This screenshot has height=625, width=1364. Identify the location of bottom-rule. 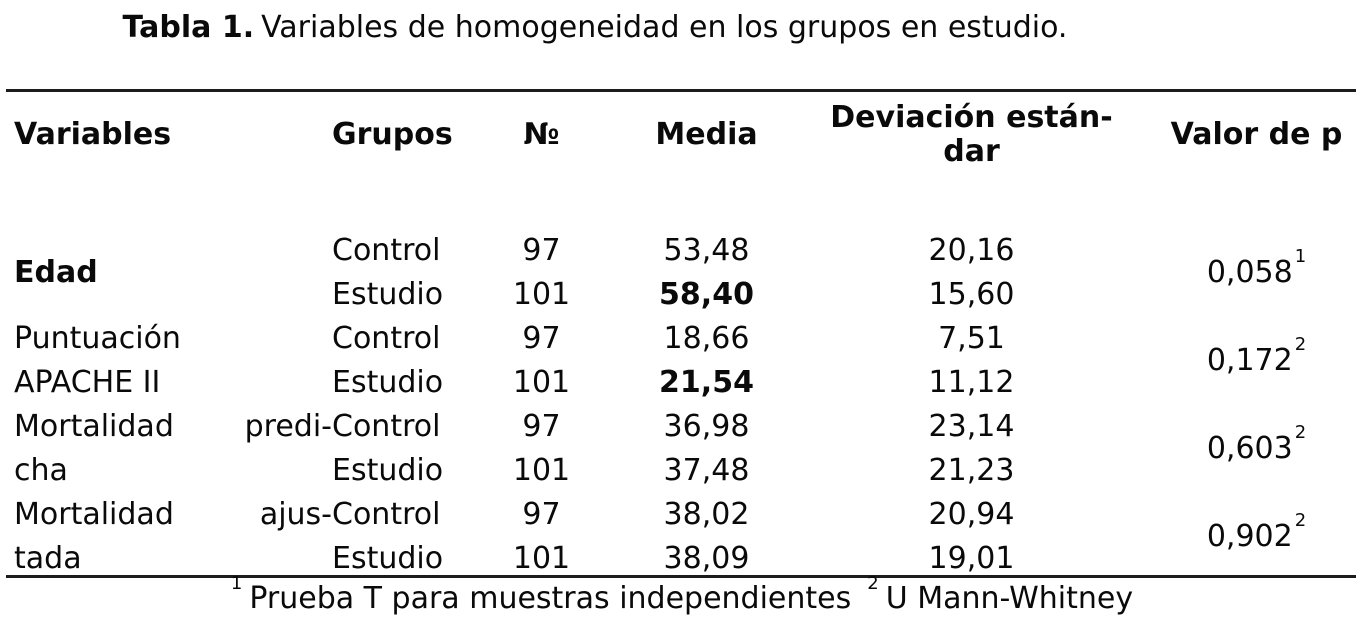
(681, 576).